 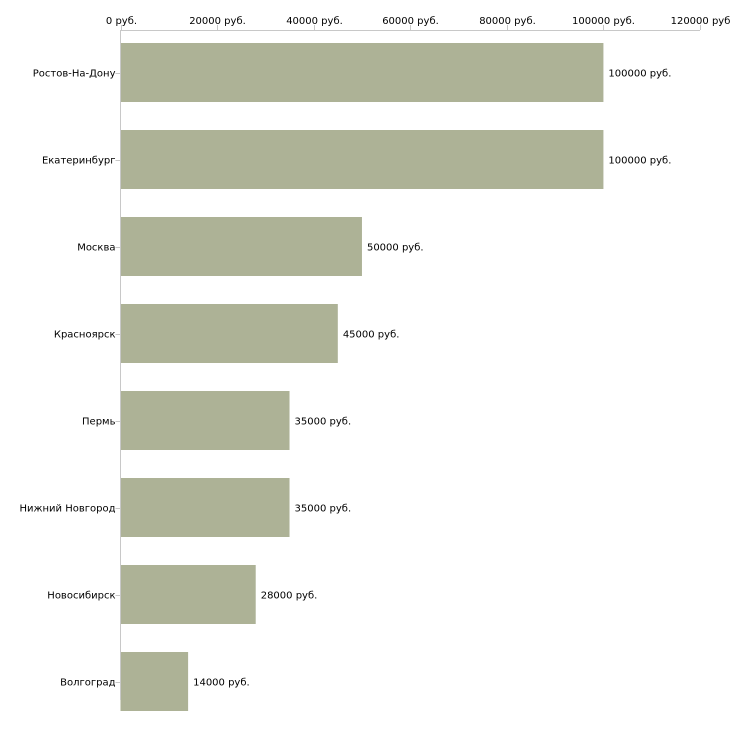 What do you see at coordinates (99, 422) in the screenshot?
I see `category-label: Пермь` at bounding box center [99, 422].